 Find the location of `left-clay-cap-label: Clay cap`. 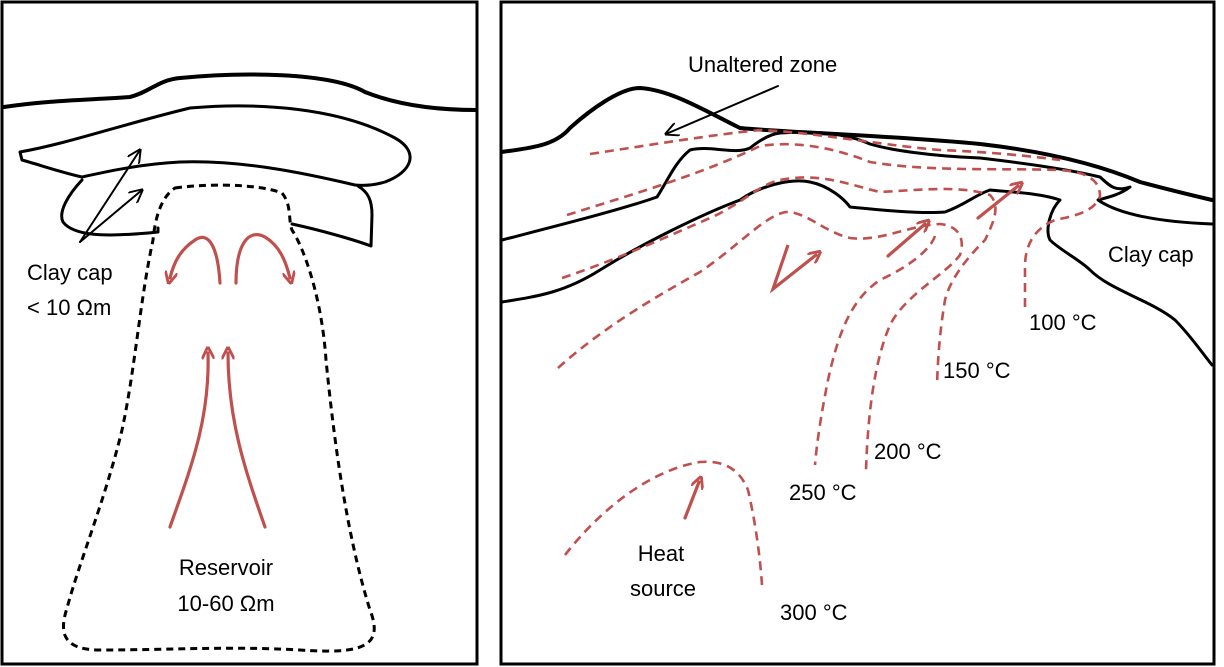

left-clay-cap-label: Clay cap is located at coordinates (70, 272).